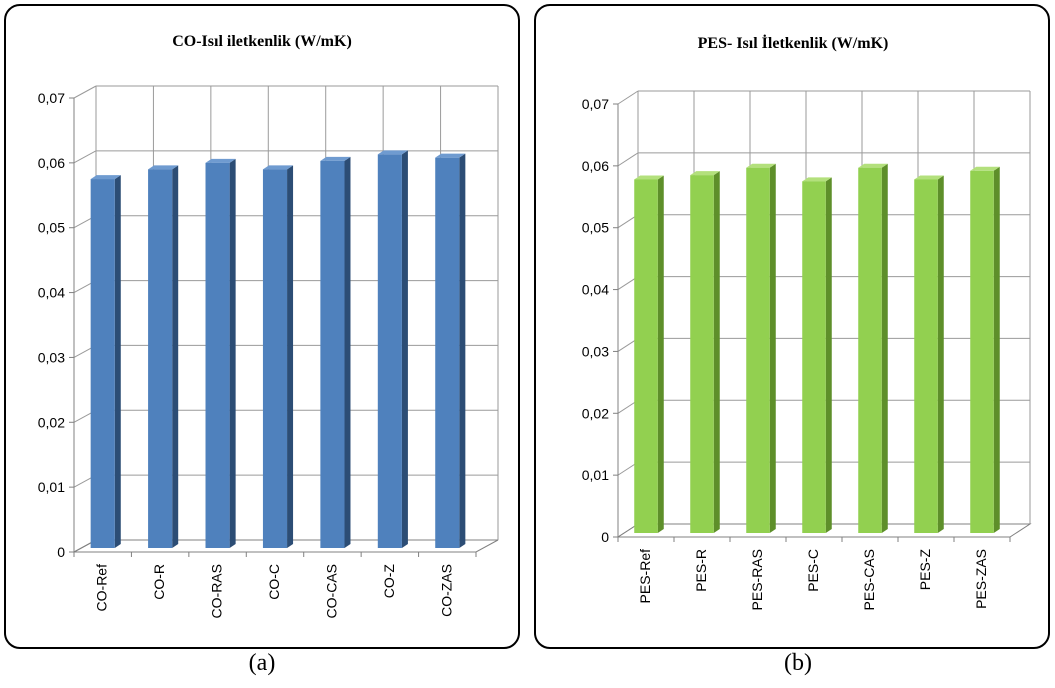 The width and height of the screenshot is (1055, 688). Describe the element at coordinates (51, 422) in the screenshot. I see `chart-a-ytick-label: 0,02` at that location.